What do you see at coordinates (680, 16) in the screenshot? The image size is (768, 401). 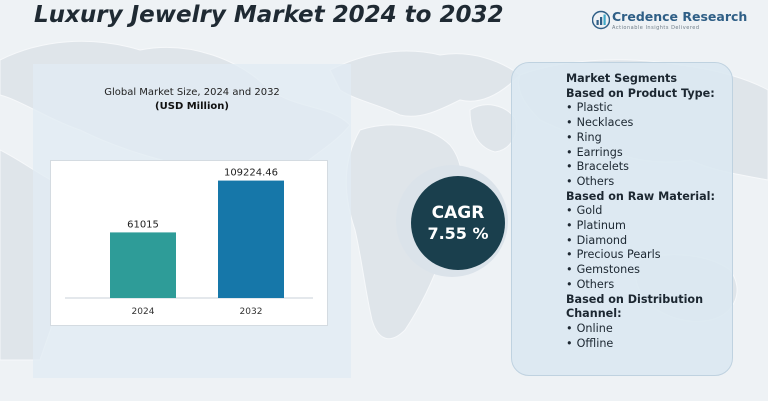 I see `brand-name: Credence Research` at bounding box center [680, 16].